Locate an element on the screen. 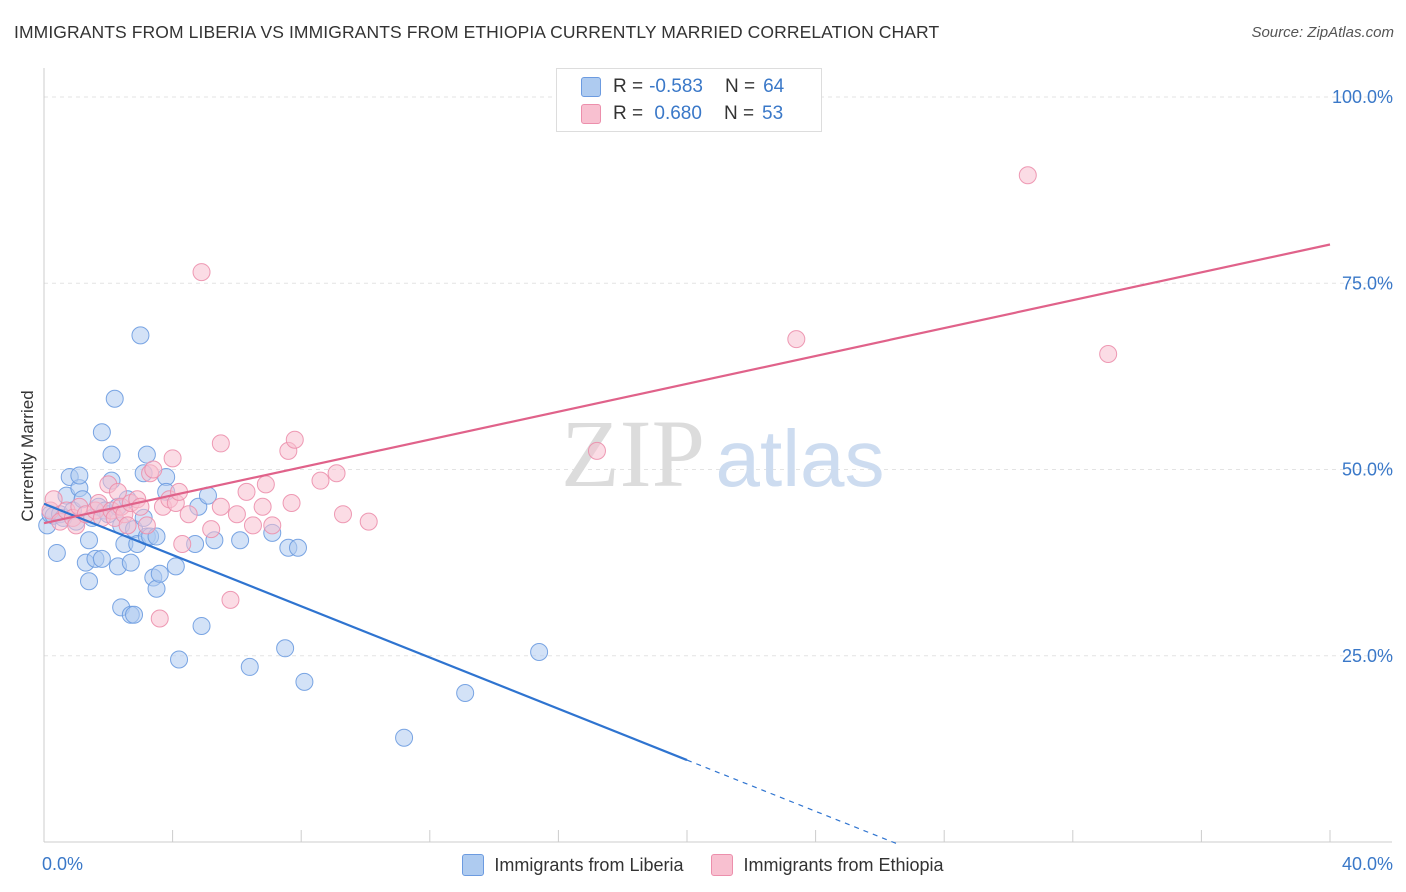  stats-legend: R = -0.583 N = 64 R = 0.680 N = 53 is located at coordinates (689, 100).